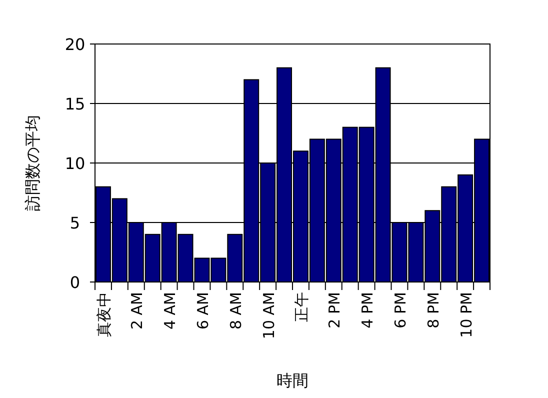 The width and height of the screenshot is (548, 398). Describe the element at coordinates (433, 310) in the screenshot. I see `x-tick-label: 8 PM` at that location.